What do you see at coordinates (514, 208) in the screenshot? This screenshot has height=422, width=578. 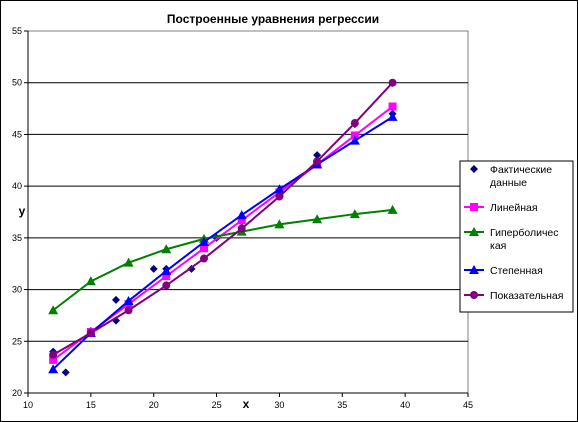 I see `legend-label-1-0: Линейная` at bounding box center [514, 208].